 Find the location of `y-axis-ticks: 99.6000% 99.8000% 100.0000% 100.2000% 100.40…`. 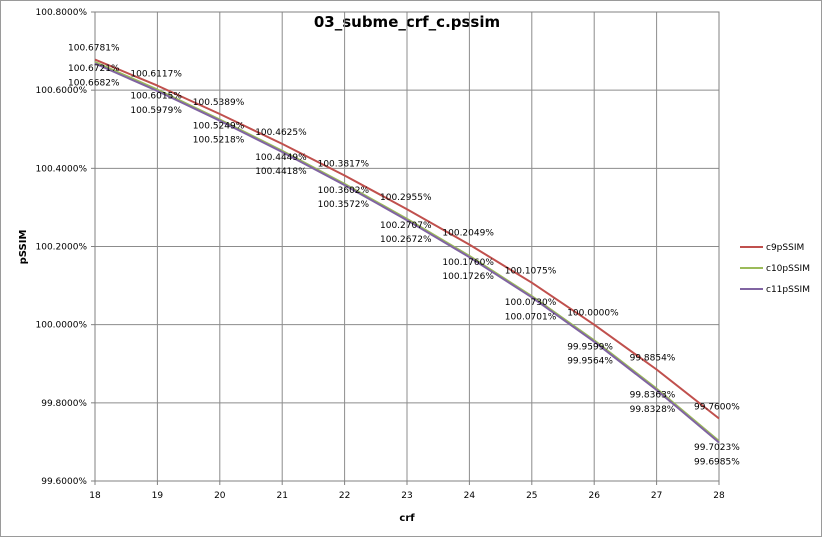

y-axis-ticks: 99.6000% 99.8000% 100.0000% 100.2000% 100.40… is located at coordinates (65, 247).